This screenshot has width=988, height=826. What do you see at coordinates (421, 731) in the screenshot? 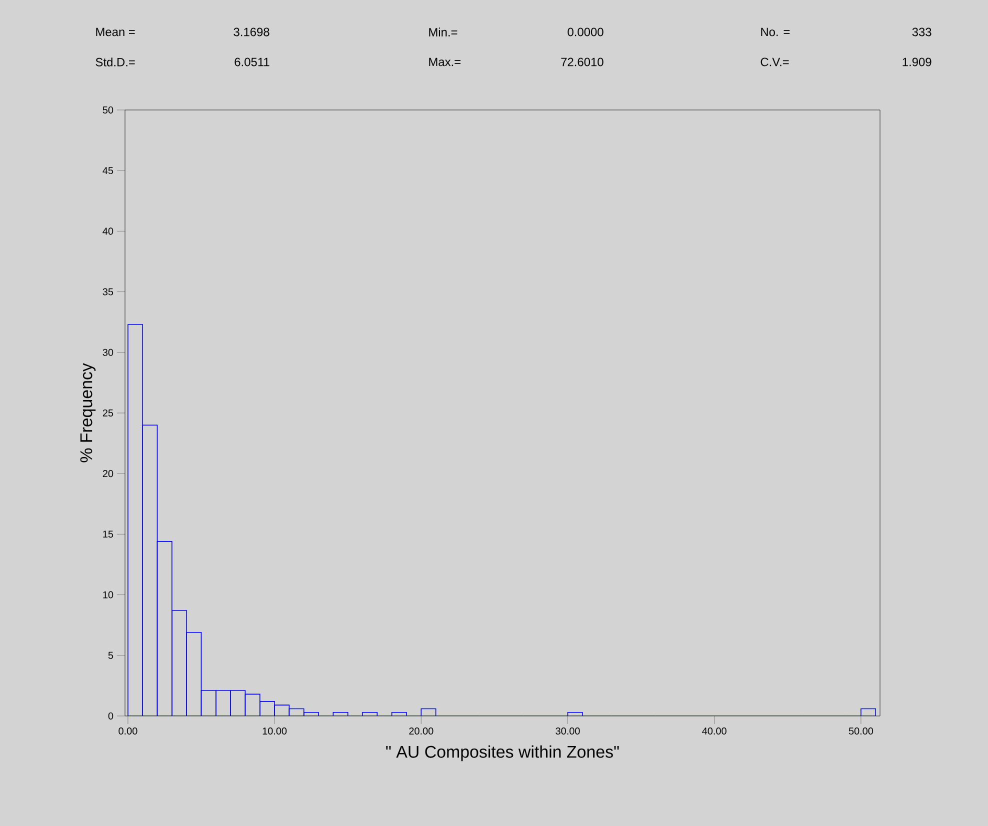
I see `x-tick-label: 20.00` at bounding box center [421, 731].